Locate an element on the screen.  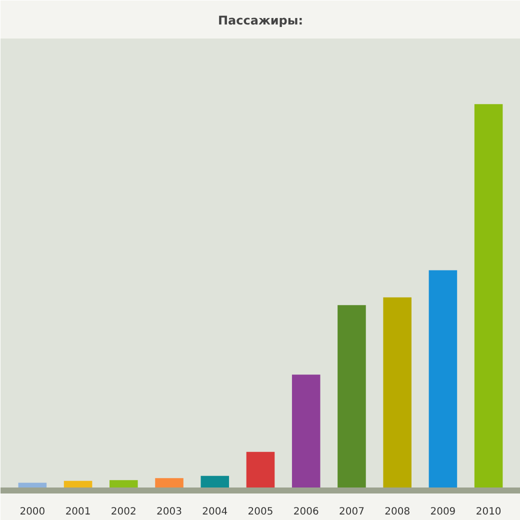
x-tick-label: 2002 is located at coordinates (123, 512).